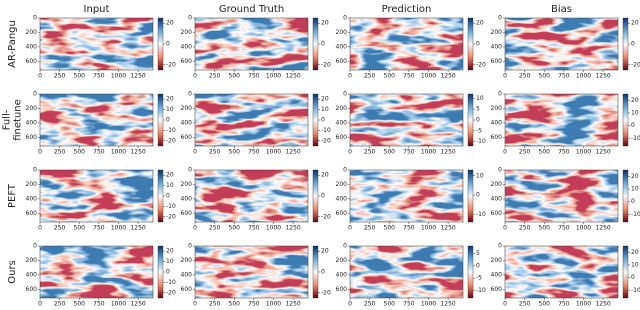 Image resolution: width=640 pixels, height=310 pixels. What do you see at coordinates (478, 253) in the screenshot?
I see `colorbar-tick-label: 5` at bounding box center [478, 253].